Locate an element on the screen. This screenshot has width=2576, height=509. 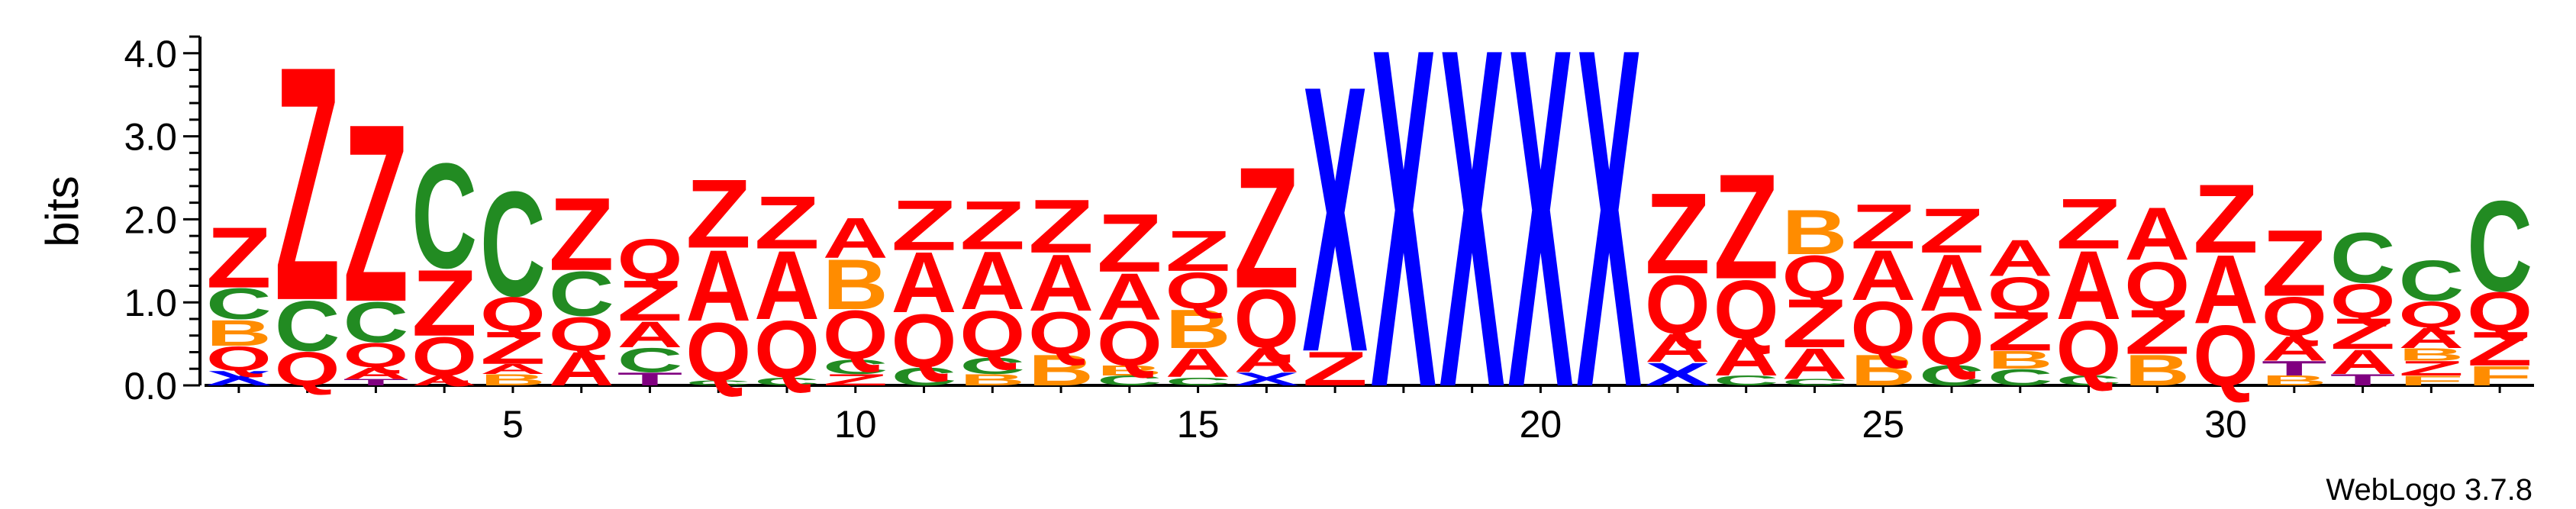
y-tick-label: 1.0 is located at coordinates (150, 303).